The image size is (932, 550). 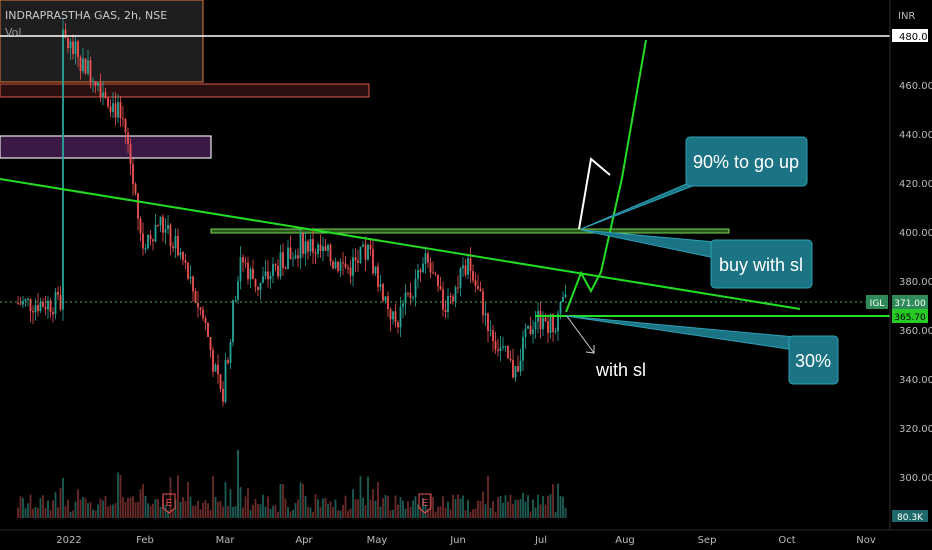 What do you see at coordinates (910, 516) in the screenshot?
I see `volume-value-tag` at bounding box center [910, 516].